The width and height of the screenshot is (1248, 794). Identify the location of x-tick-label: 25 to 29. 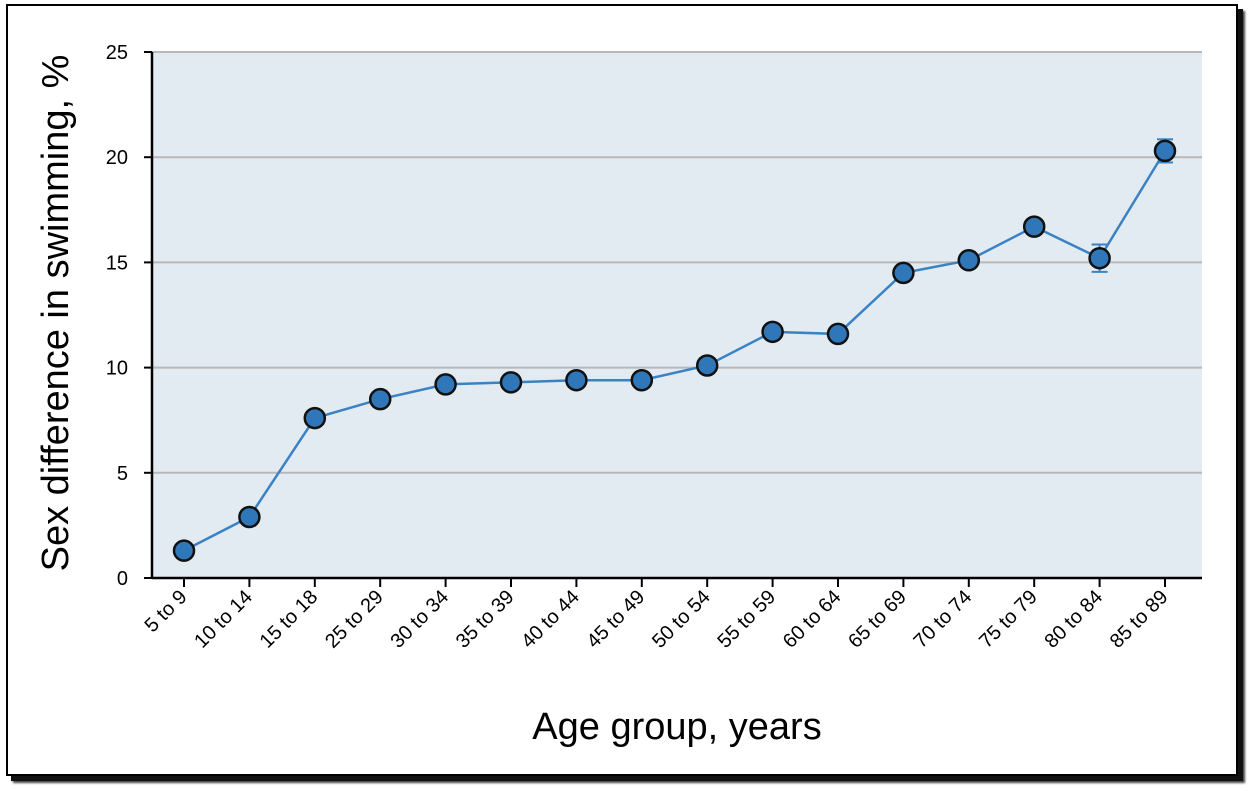
(354, 619).